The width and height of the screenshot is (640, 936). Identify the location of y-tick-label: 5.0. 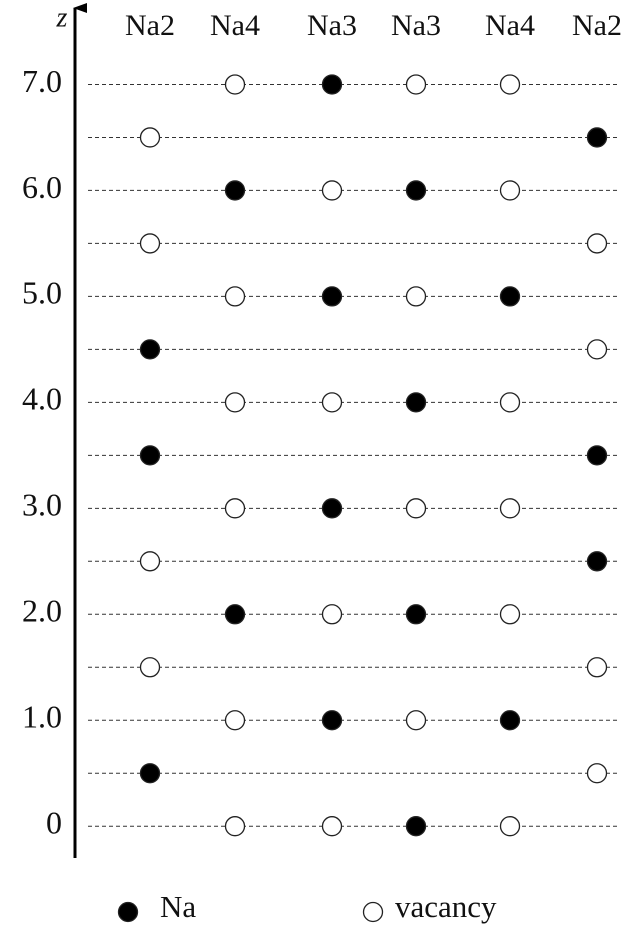
(42, 293).